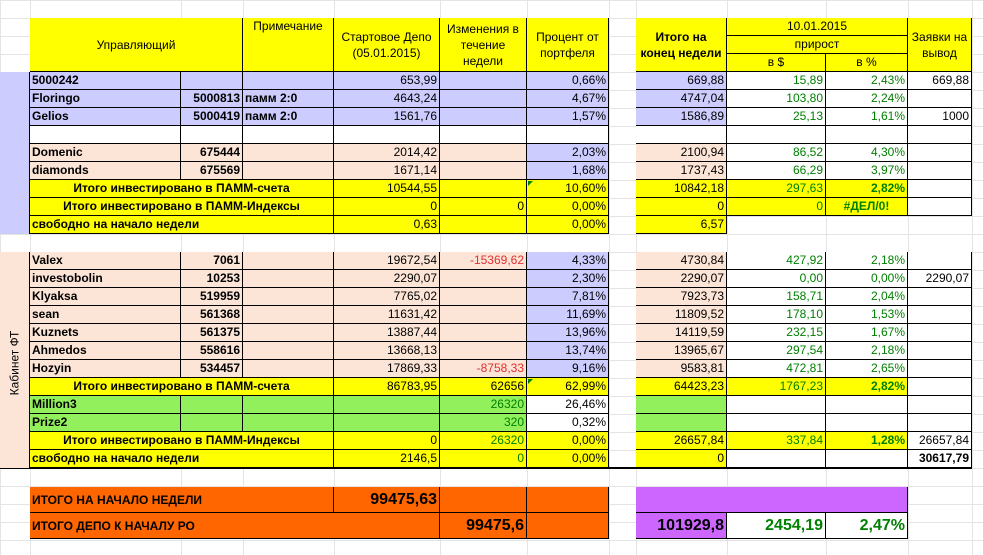  Describe the element at coordinates (940, 81) in the screenshot. I see `withdraw-request: 669,88` at that location.